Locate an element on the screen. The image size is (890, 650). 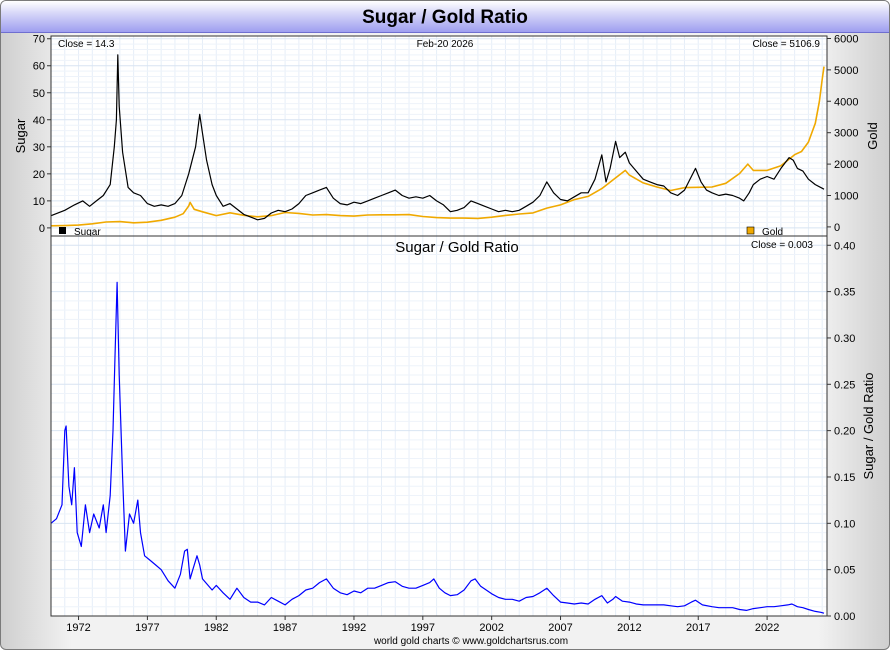
gold-legend-marker is located at coordinates (750, 230).